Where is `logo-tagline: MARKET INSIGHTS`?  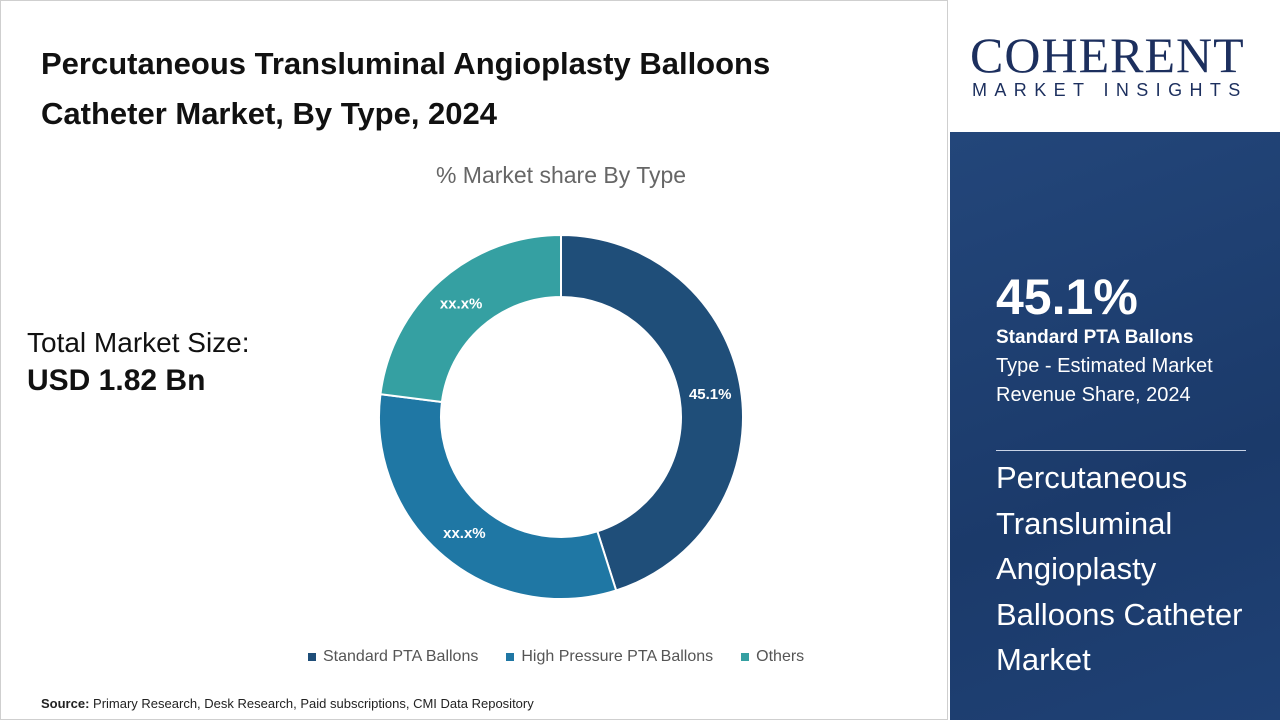
logo-tagline: MARKET INSIGHTS is located at coordinates (1110, 90).